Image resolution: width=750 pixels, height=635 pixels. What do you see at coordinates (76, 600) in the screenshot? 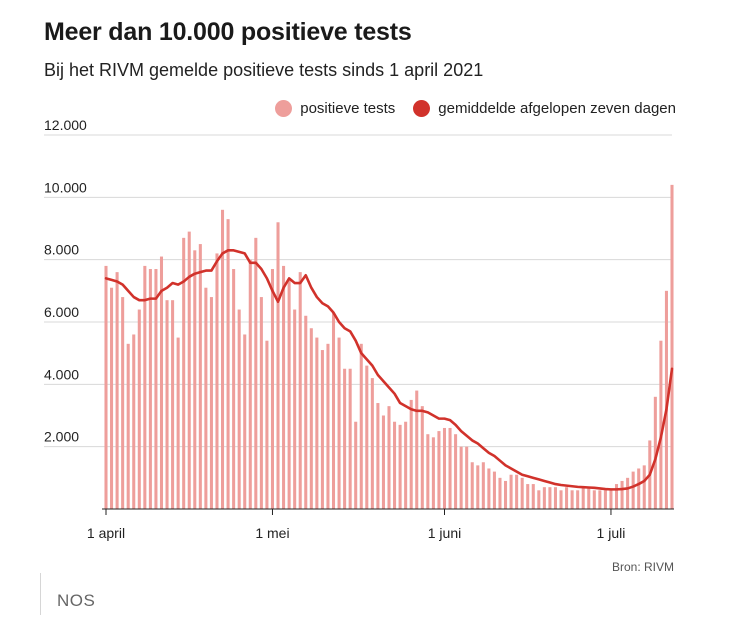
I see `brand-logo: NOS` at bounding box center [76, 600].